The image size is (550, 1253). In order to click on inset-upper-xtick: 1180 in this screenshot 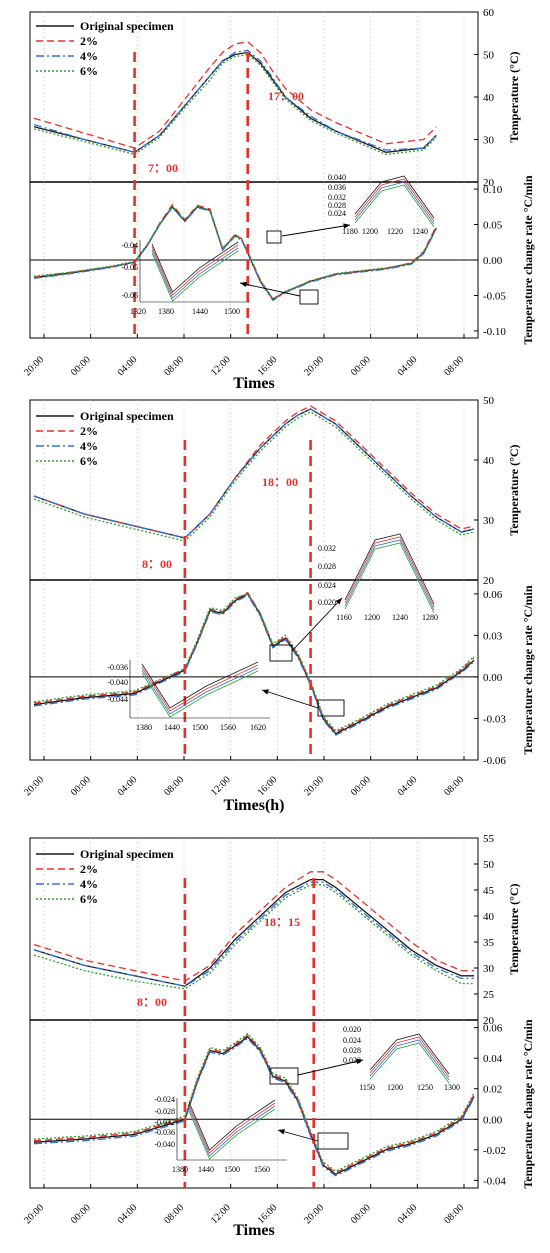, I will do `click(350, 231)`.